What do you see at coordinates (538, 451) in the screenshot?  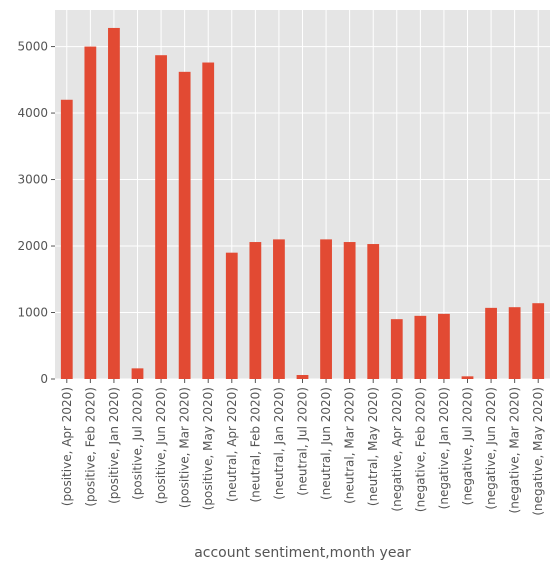 I see `x-tick-label: (negative, May 2020)` at bounding box center [538, 451].